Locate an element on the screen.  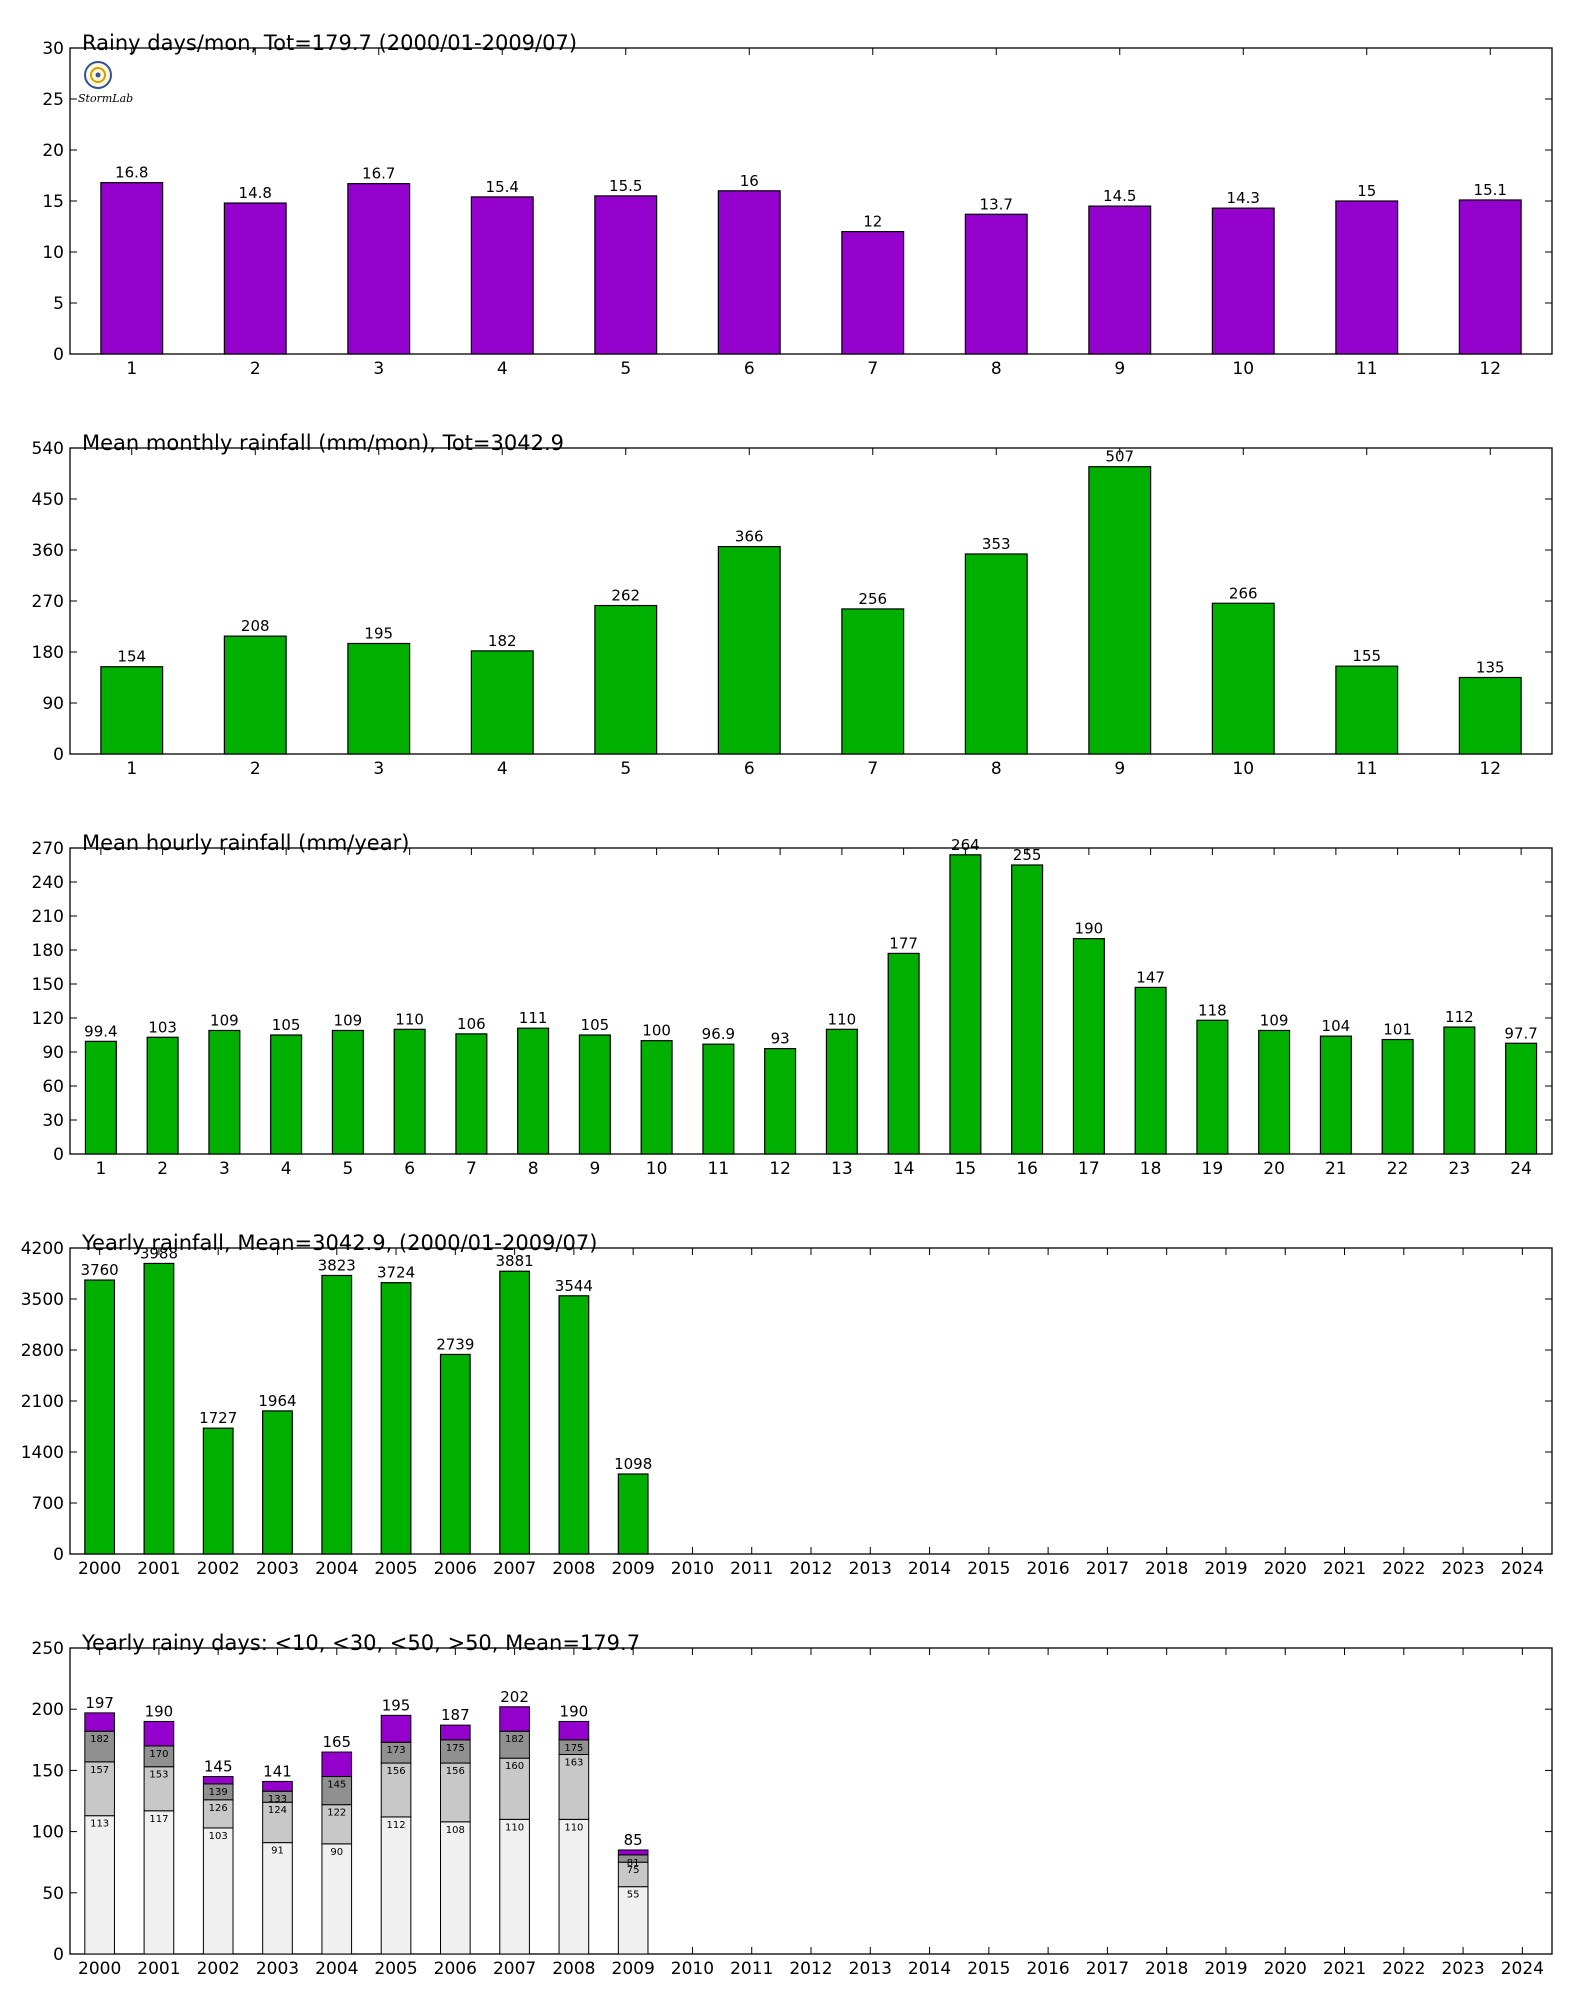
stack-segment-label: 122 is located at coordinates (336, 1813).